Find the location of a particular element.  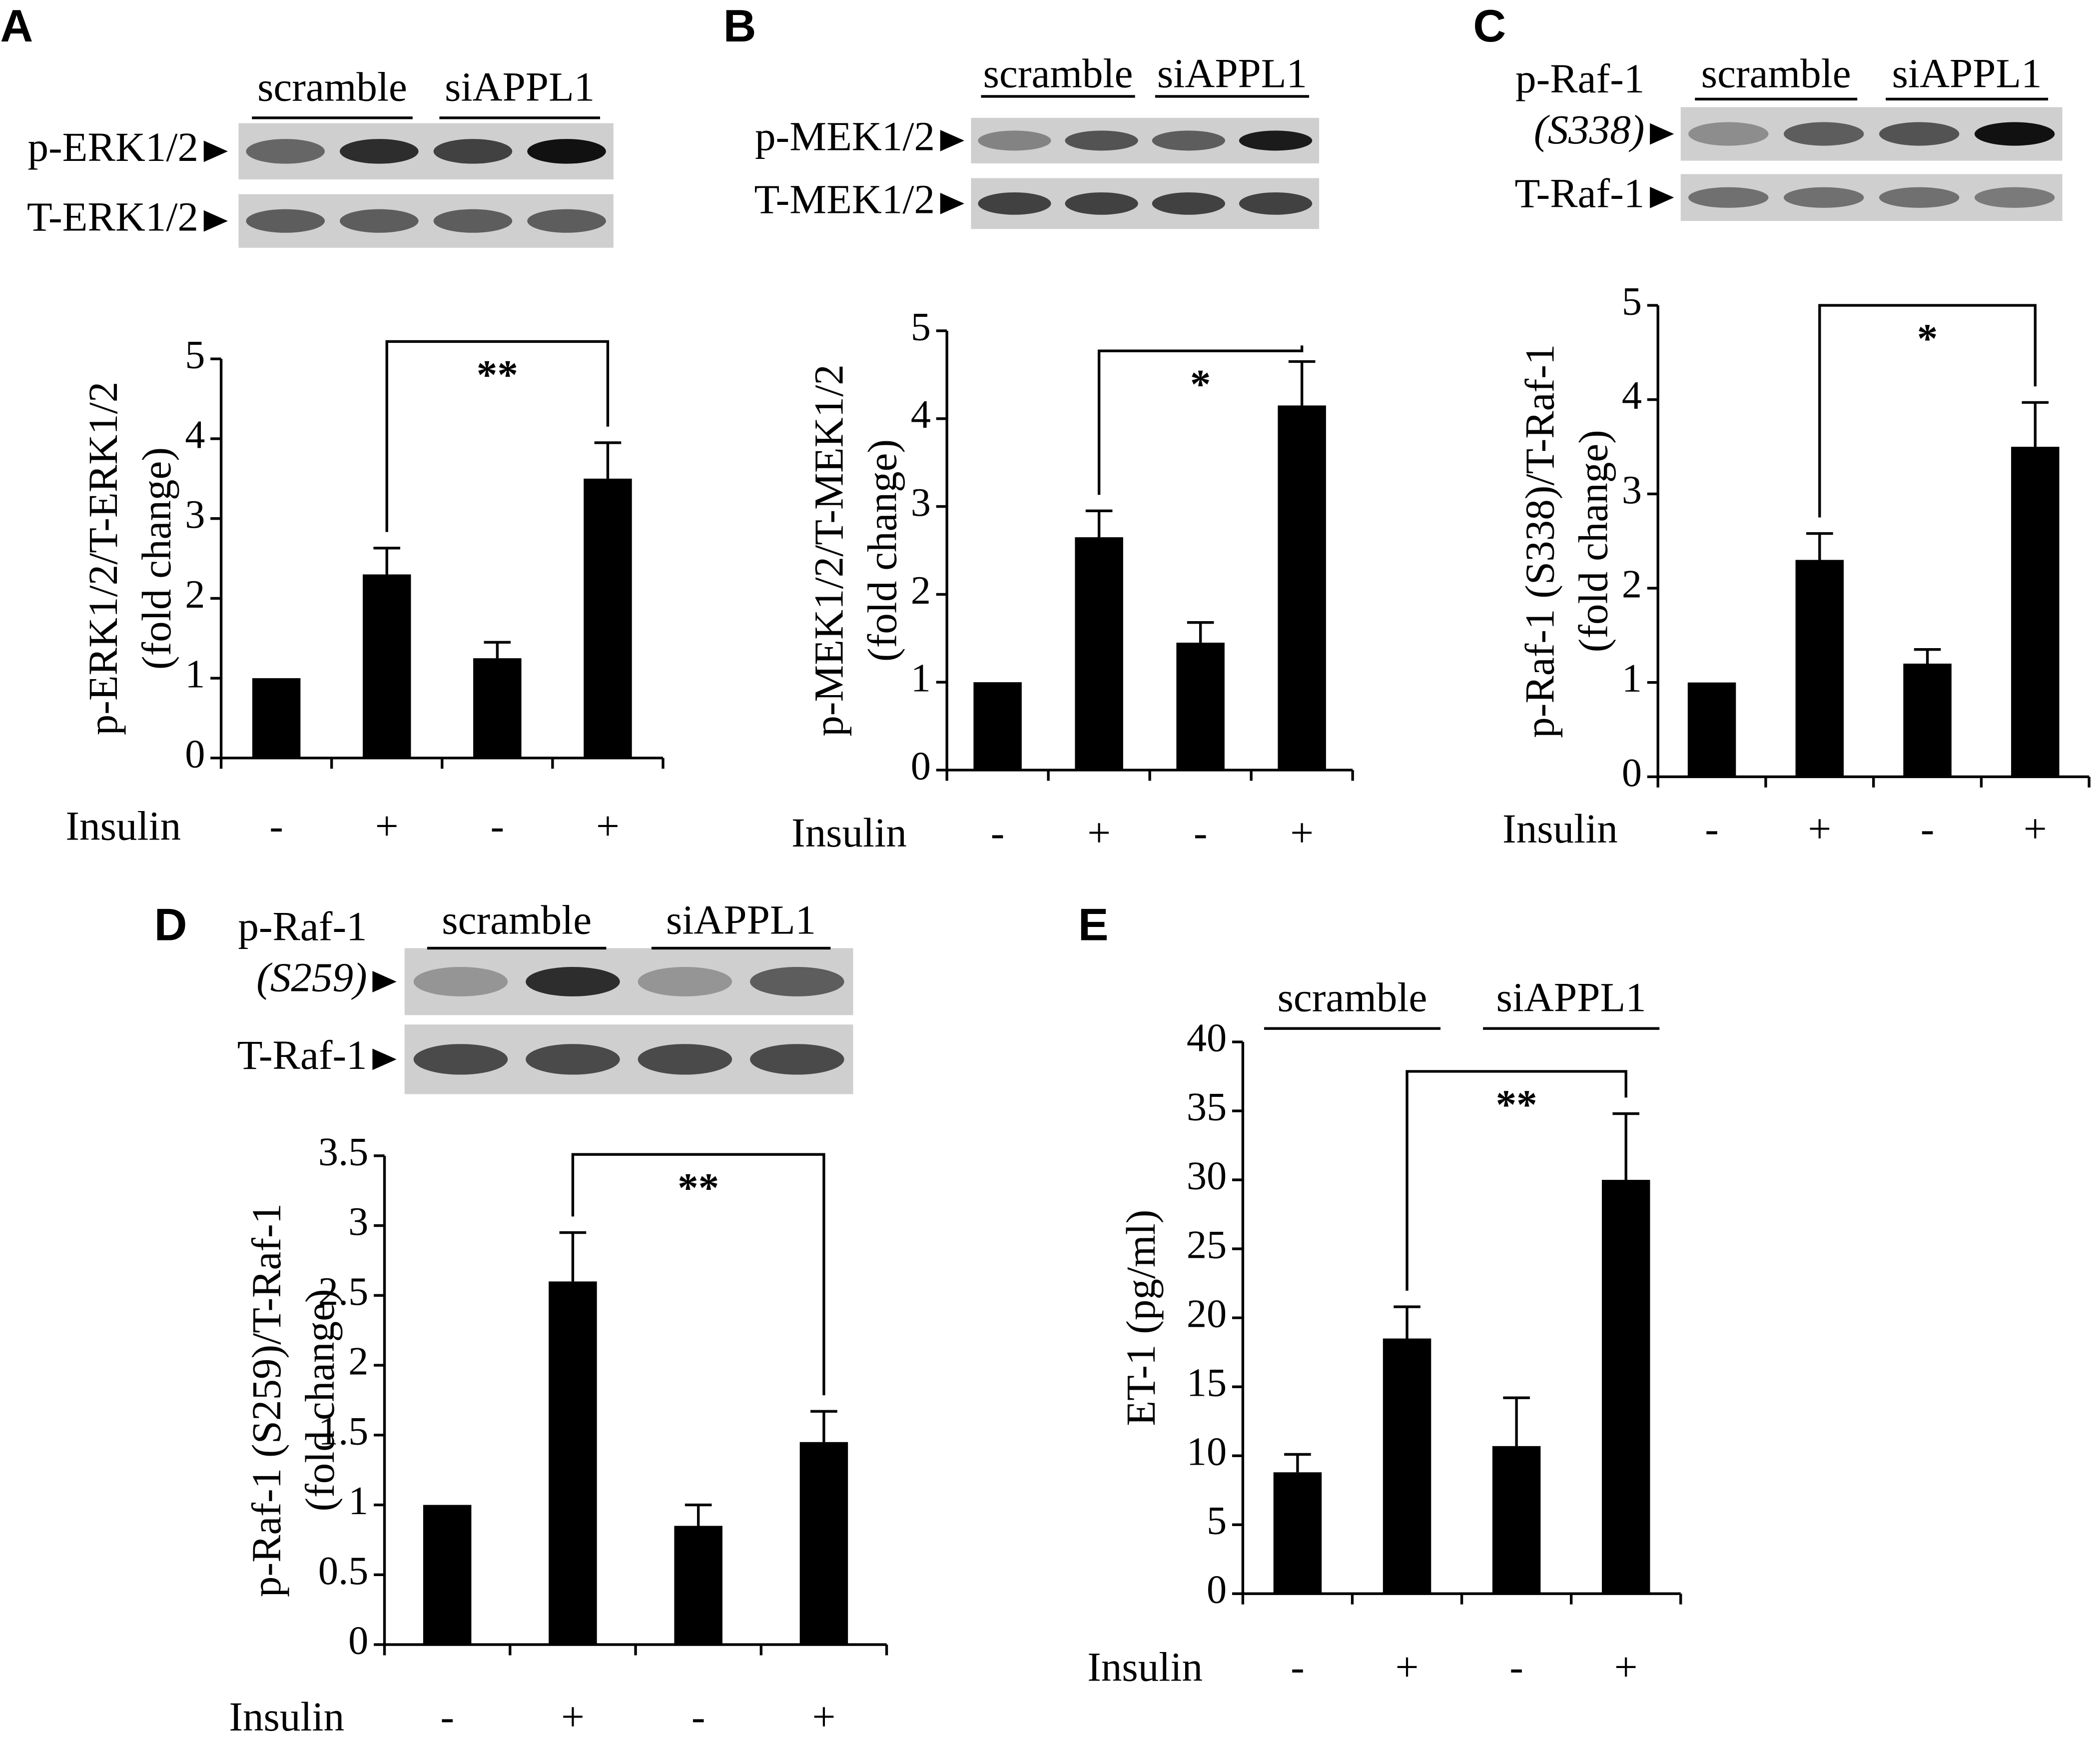

y-tick-label: 1.5 is located at coordinates (343, 1431).